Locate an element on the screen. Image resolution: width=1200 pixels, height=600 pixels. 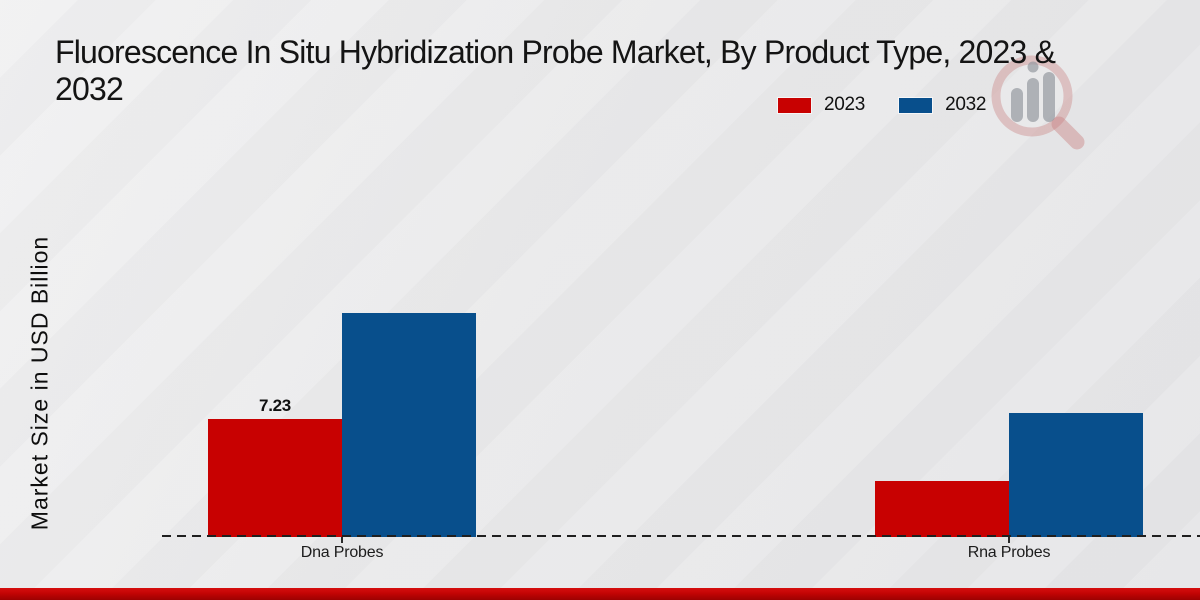
legend-item-2023: 2023 is located at coordinates (821, 105).